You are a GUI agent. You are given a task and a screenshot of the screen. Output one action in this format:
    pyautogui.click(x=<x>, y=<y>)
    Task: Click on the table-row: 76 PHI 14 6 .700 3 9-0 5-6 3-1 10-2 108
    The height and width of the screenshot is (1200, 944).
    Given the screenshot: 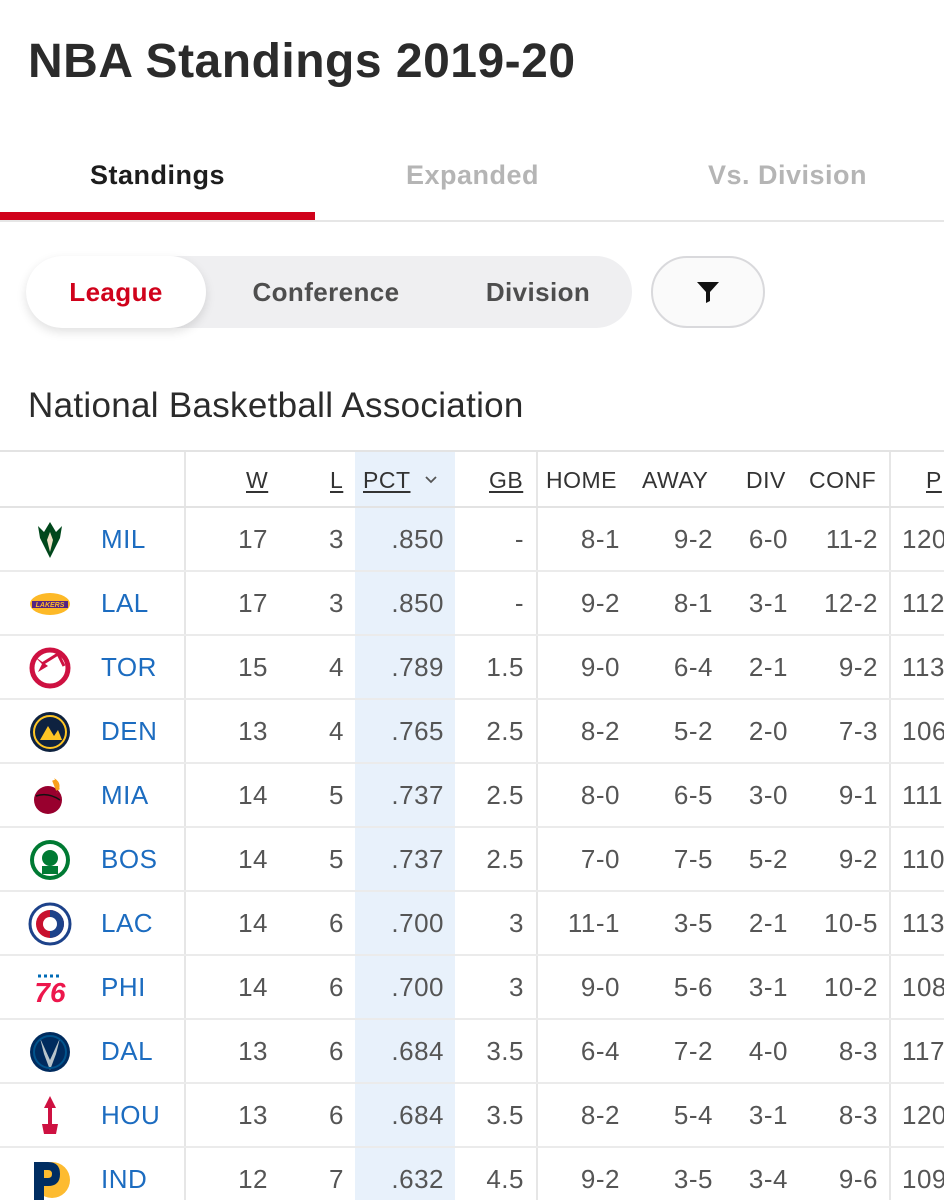 What is the action you would take?
    pyautogui.click(x=472, y=988)
    